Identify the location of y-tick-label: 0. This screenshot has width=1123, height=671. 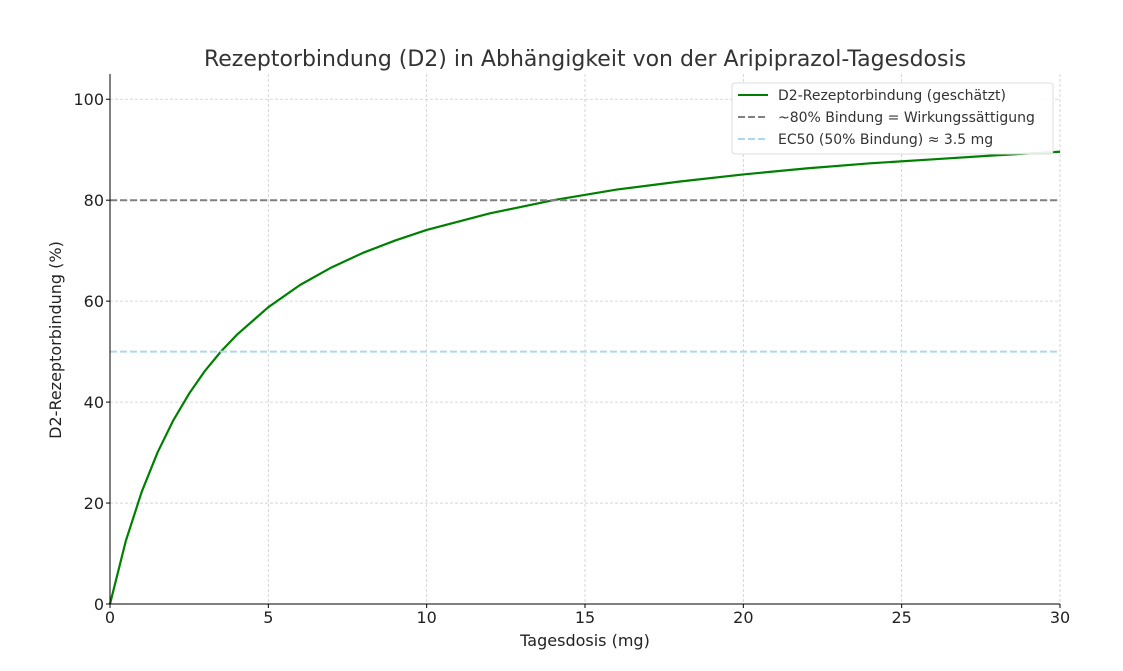
(99, 604).